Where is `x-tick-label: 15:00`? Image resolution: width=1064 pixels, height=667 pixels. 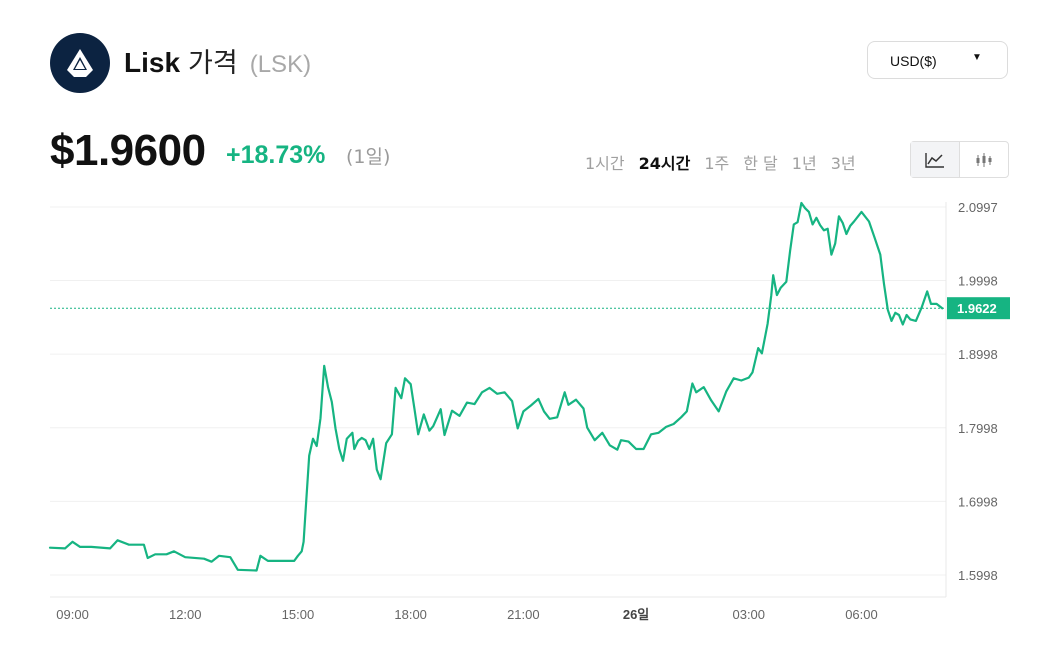
x-tick-label: 15:00 is located at coordinates (298, 614).